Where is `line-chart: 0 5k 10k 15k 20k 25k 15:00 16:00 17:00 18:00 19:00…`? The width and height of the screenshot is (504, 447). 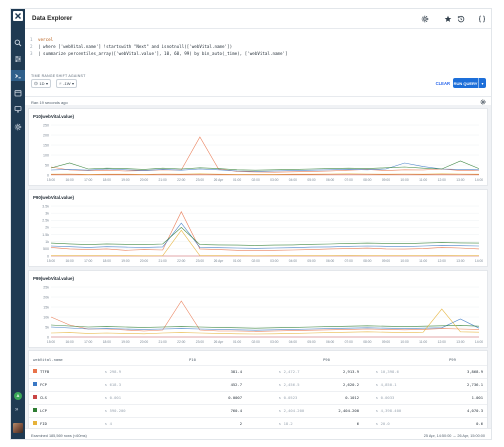 line-chart: 0 5k 10k 15k 20k 25k 15:00 16:00 17:00 18:00 19:00… is located at coordinates (263, 314).